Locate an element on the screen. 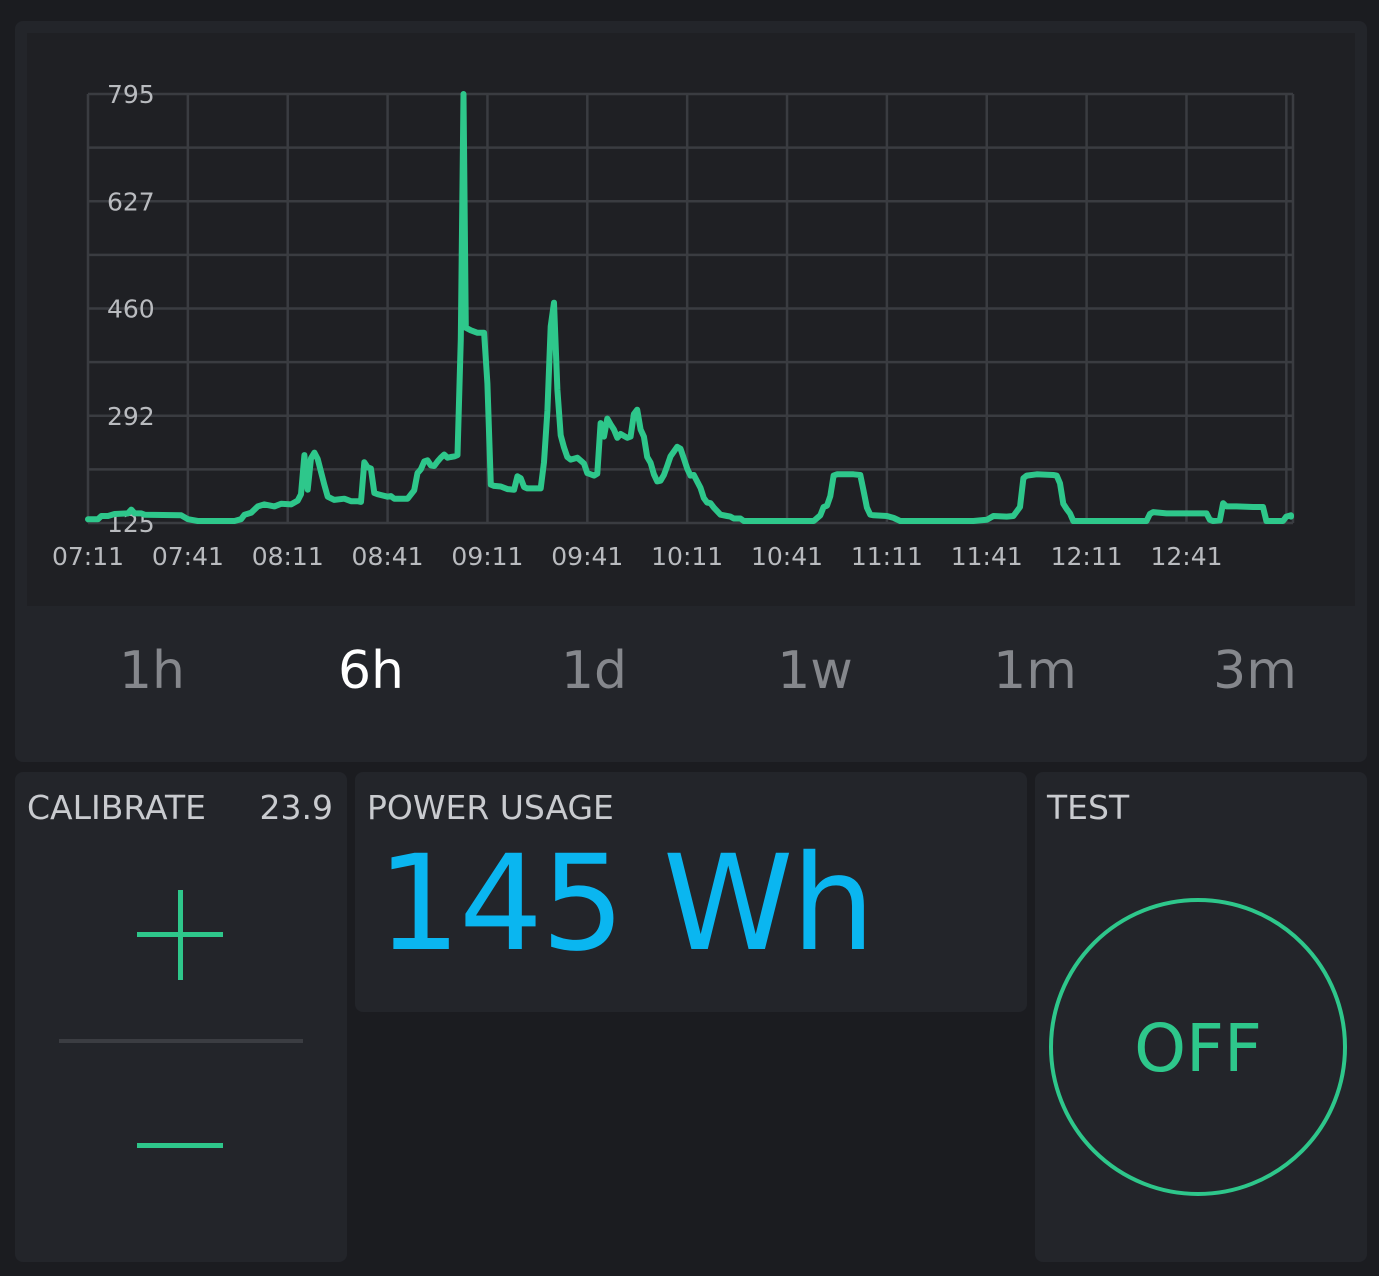 The height and width of the screenshot is (1276, 1379). calibrate-title: CALIBRATE is located at coordinates (116, 807).